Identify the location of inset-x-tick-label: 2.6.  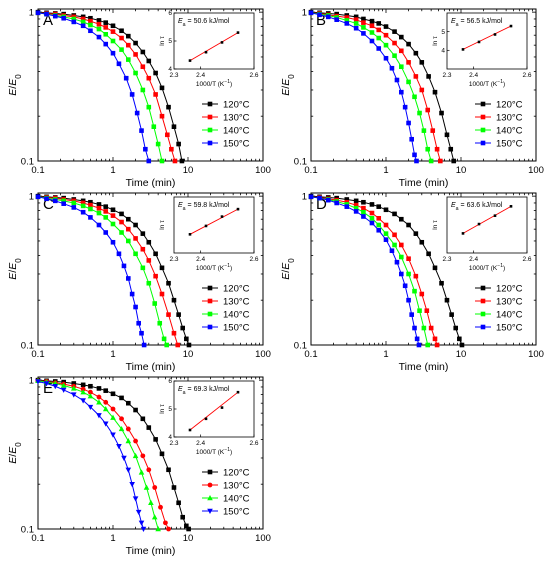
(253, 75).